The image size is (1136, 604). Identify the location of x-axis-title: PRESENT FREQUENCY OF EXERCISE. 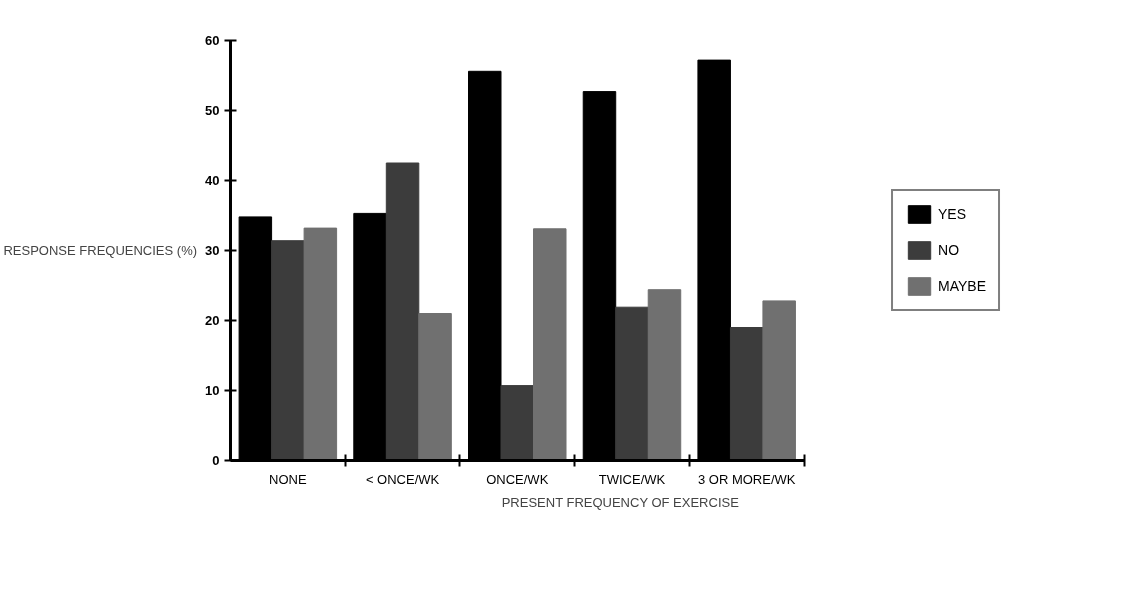
(620, 502).